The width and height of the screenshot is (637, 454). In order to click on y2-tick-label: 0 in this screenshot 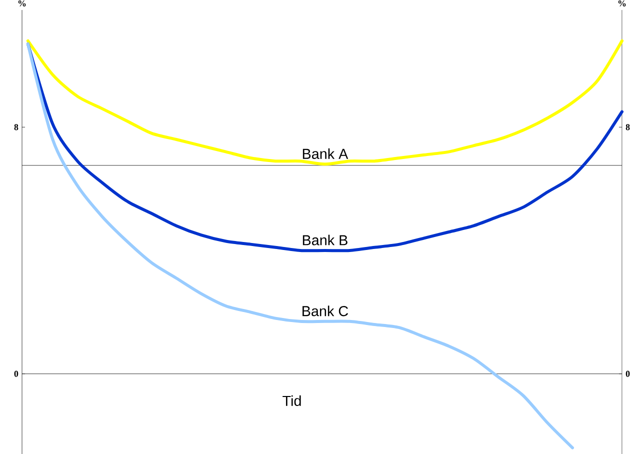, I will do `click(628, 373)`.